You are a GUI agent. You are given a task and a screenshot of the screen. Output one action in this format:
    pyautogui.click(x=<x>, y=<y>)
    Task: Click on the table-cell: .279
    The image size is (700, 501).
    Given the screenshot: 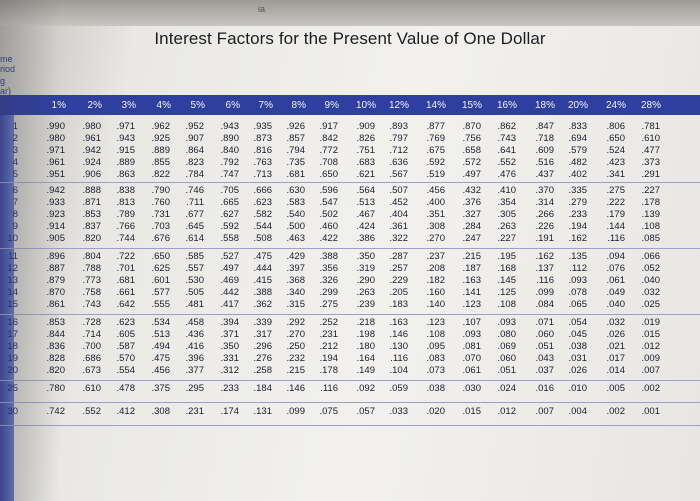 What is the action you would take?
    pyautogui.click(x=578, y=202)
    